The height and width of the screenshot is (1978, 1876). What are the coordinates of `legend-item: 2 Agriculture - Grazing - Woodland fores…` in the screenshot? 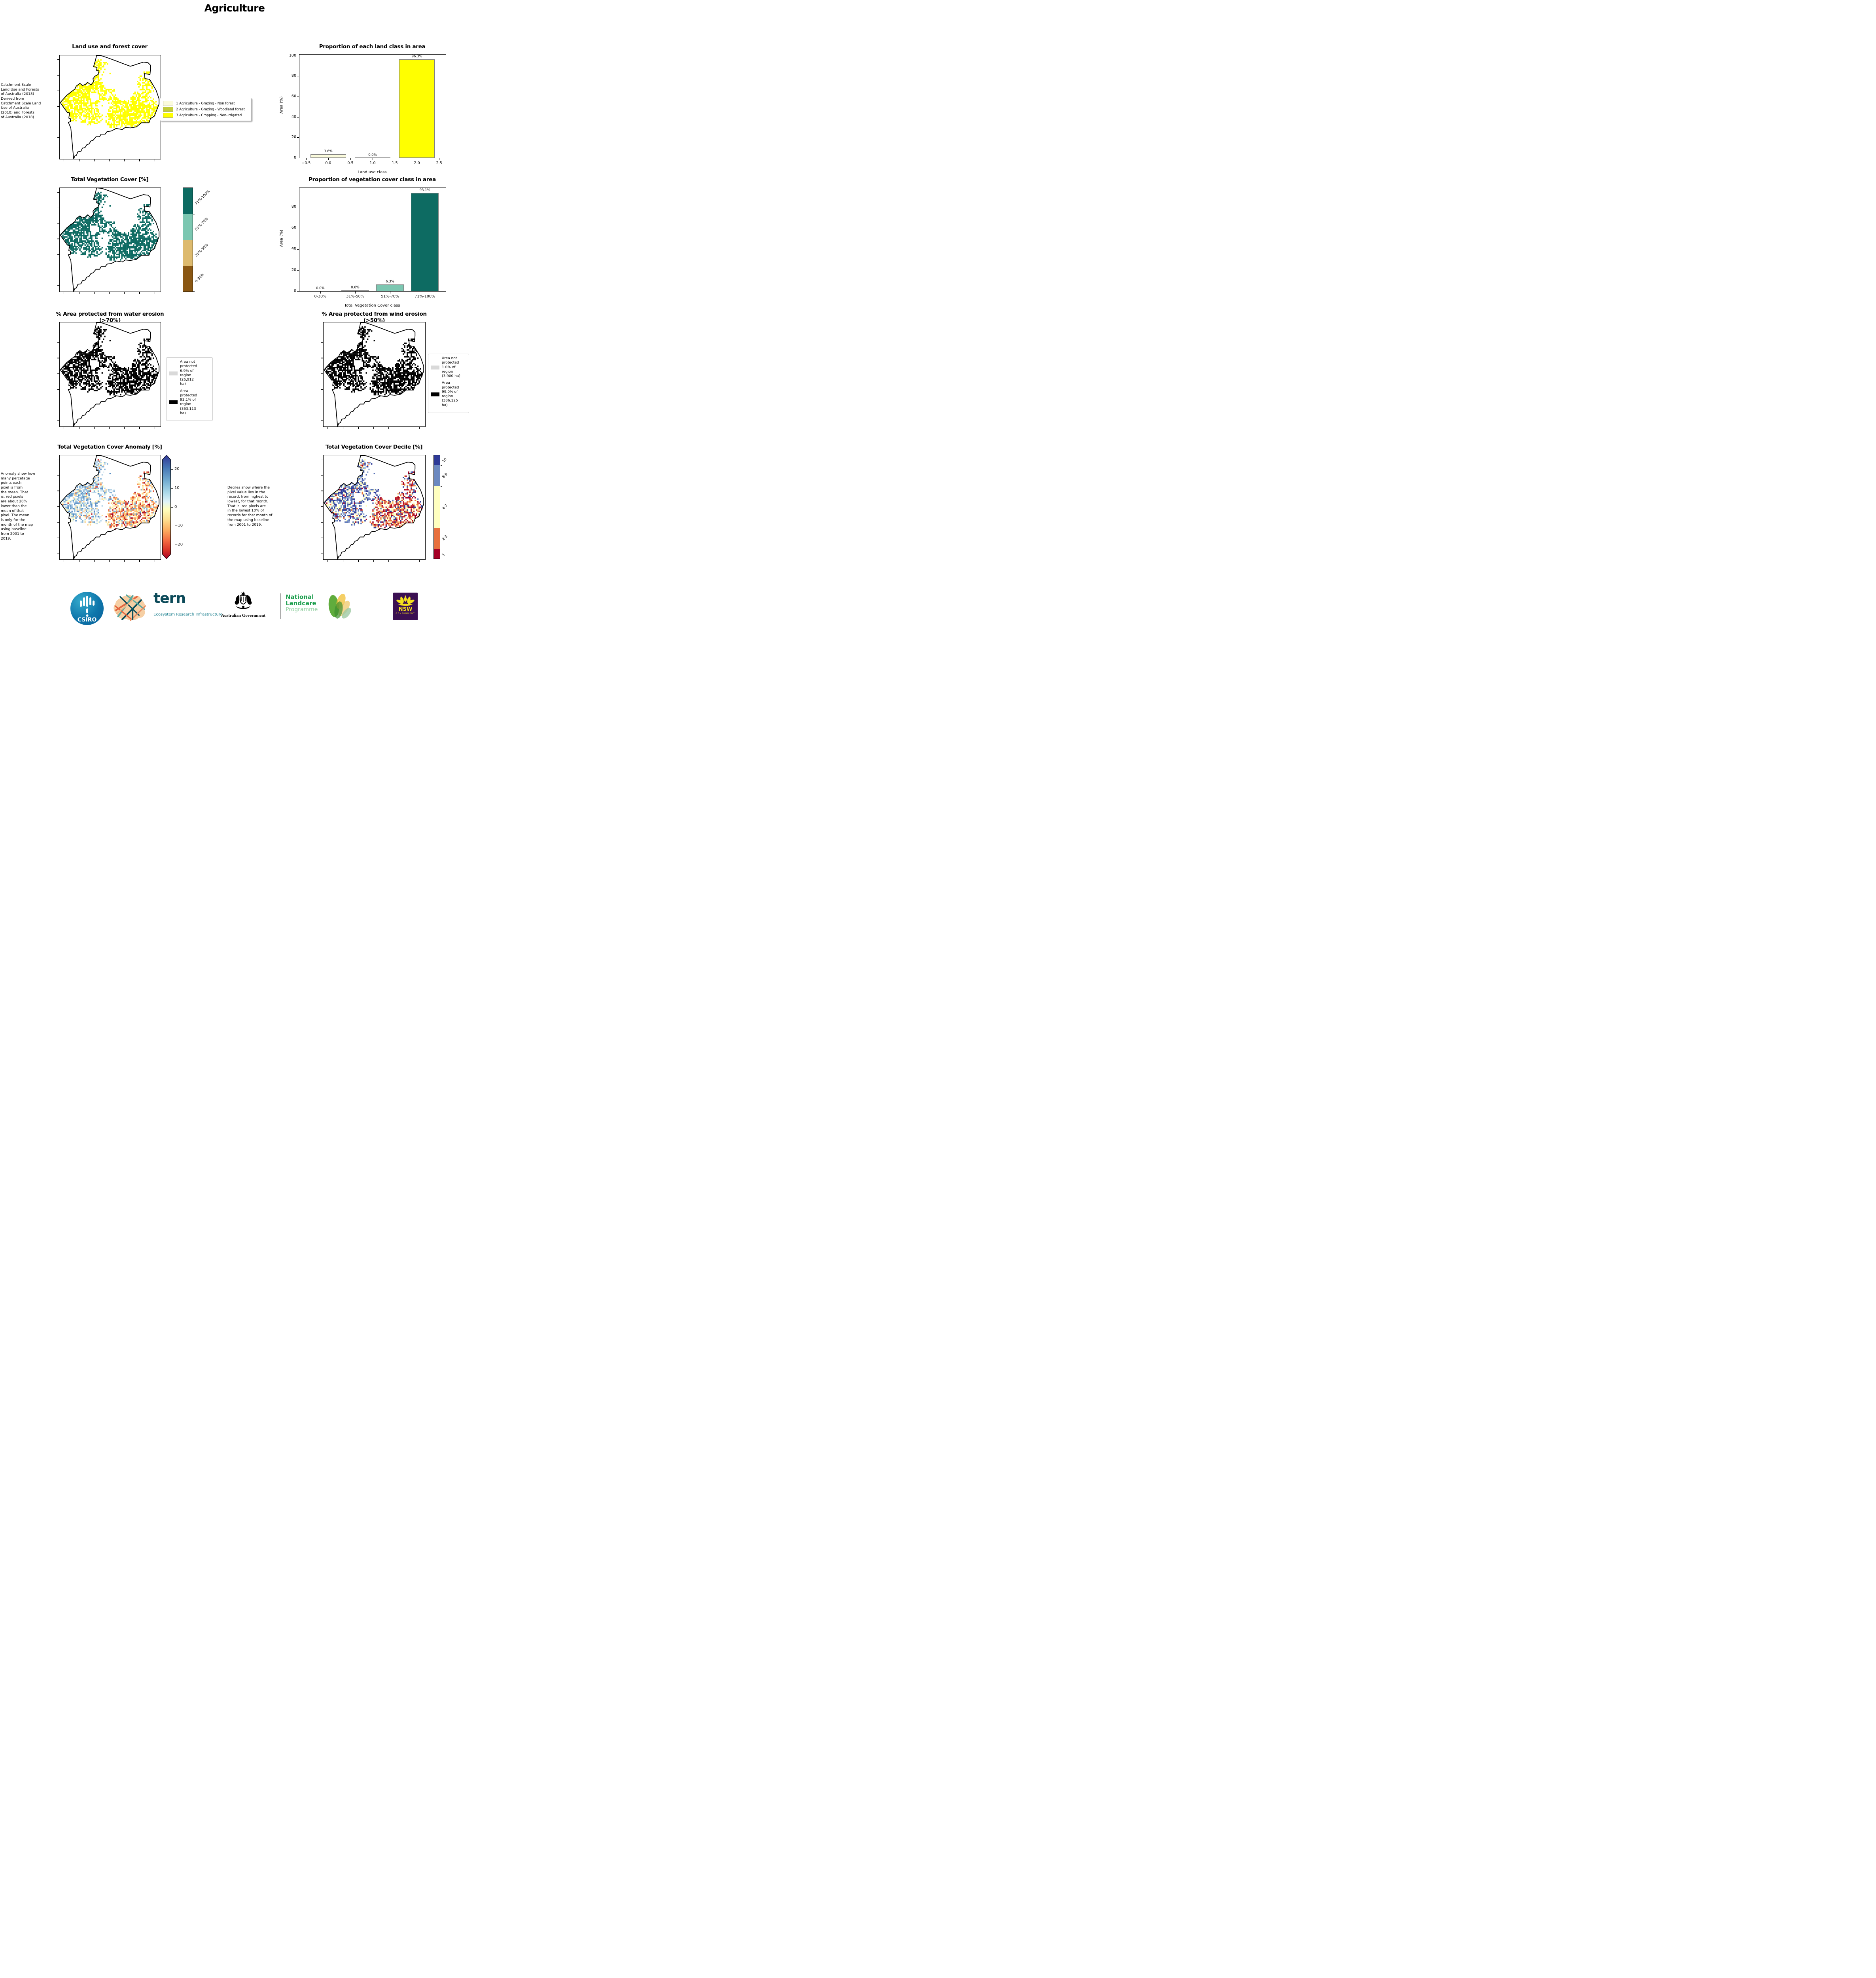 It's located at (206, 109).